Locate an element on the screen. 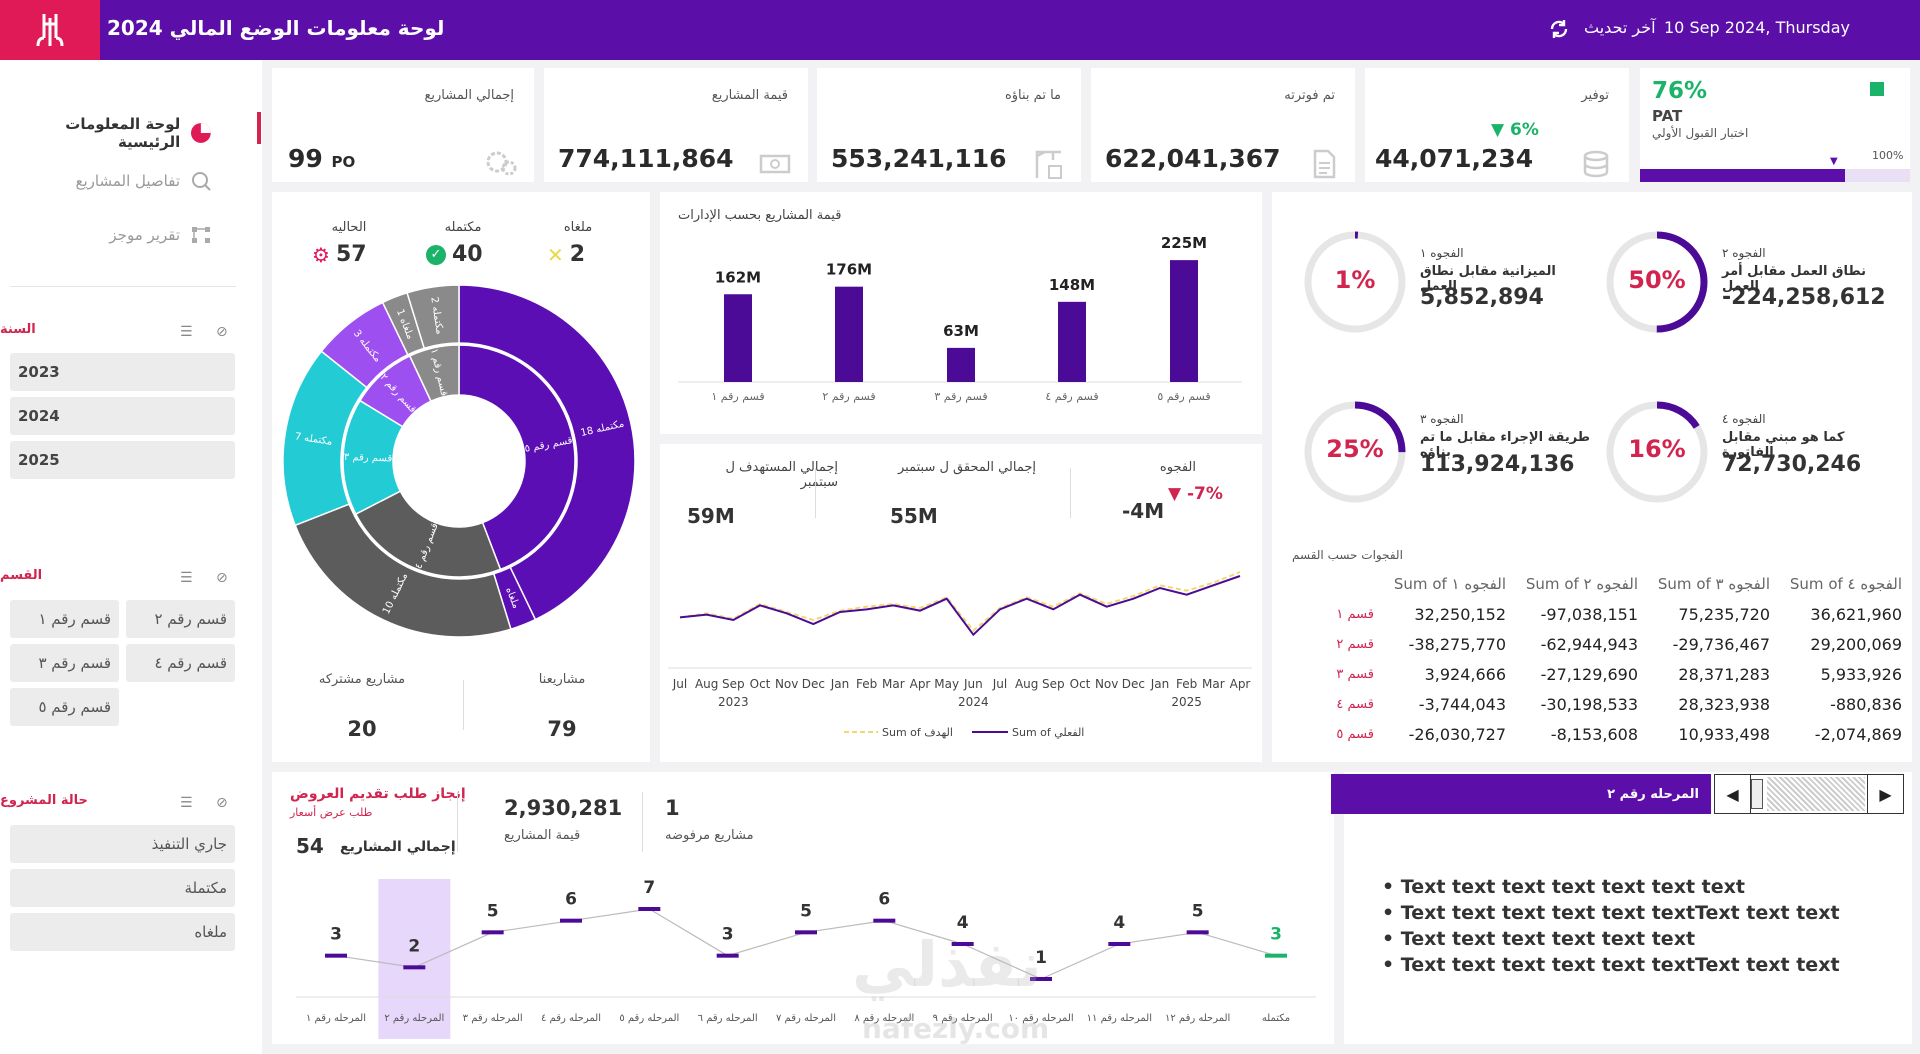 The width and height of the screenshot is (1920, 1054). slicer-section-2: قسم رقم ٢ is located at coordinates (180, 619).